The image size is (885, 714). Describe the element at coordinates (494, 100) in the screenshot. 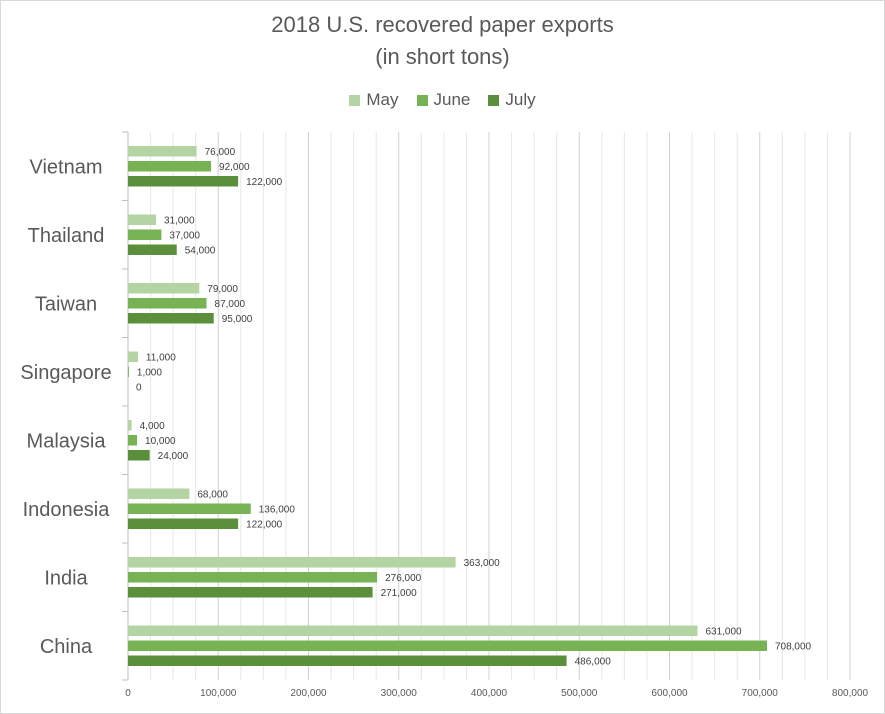

I see `legend-swatch-july` at that location.